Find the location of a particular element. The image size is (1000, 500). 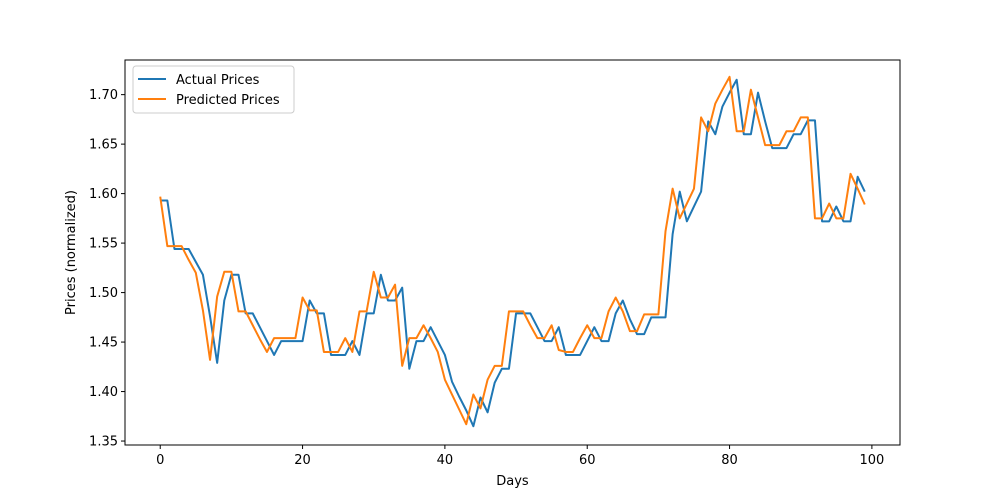

y-tick-label: 1.70 is located at coordinates (103, 95).